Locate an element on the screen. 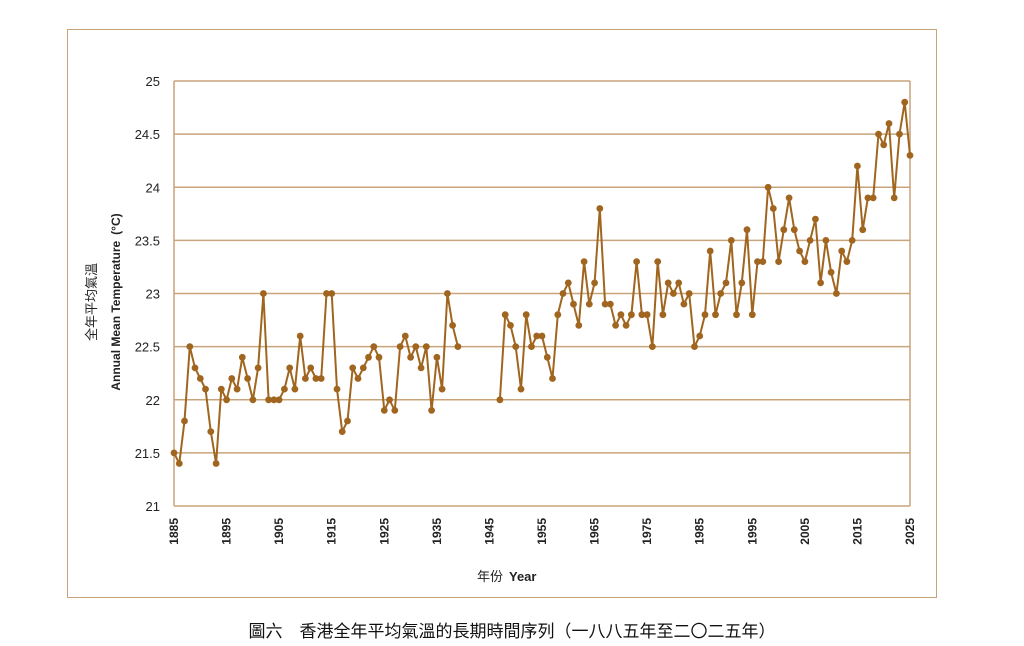  y-tick-label: 21.5 is located at coordinates (147, 453).